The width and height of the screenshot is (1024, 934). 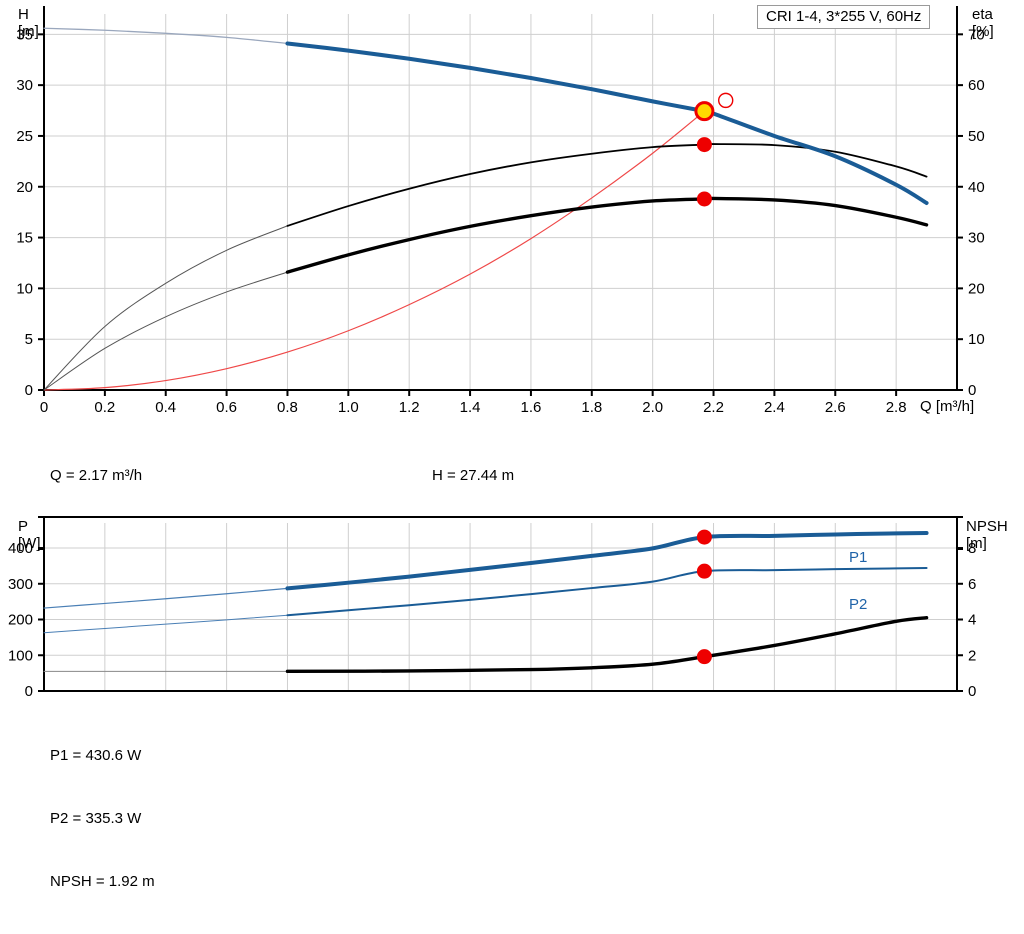 What do you see at coordinates (591, 407) in the screenshot?
I see `svg-text: 1.8` at bounding box center [591, 407].